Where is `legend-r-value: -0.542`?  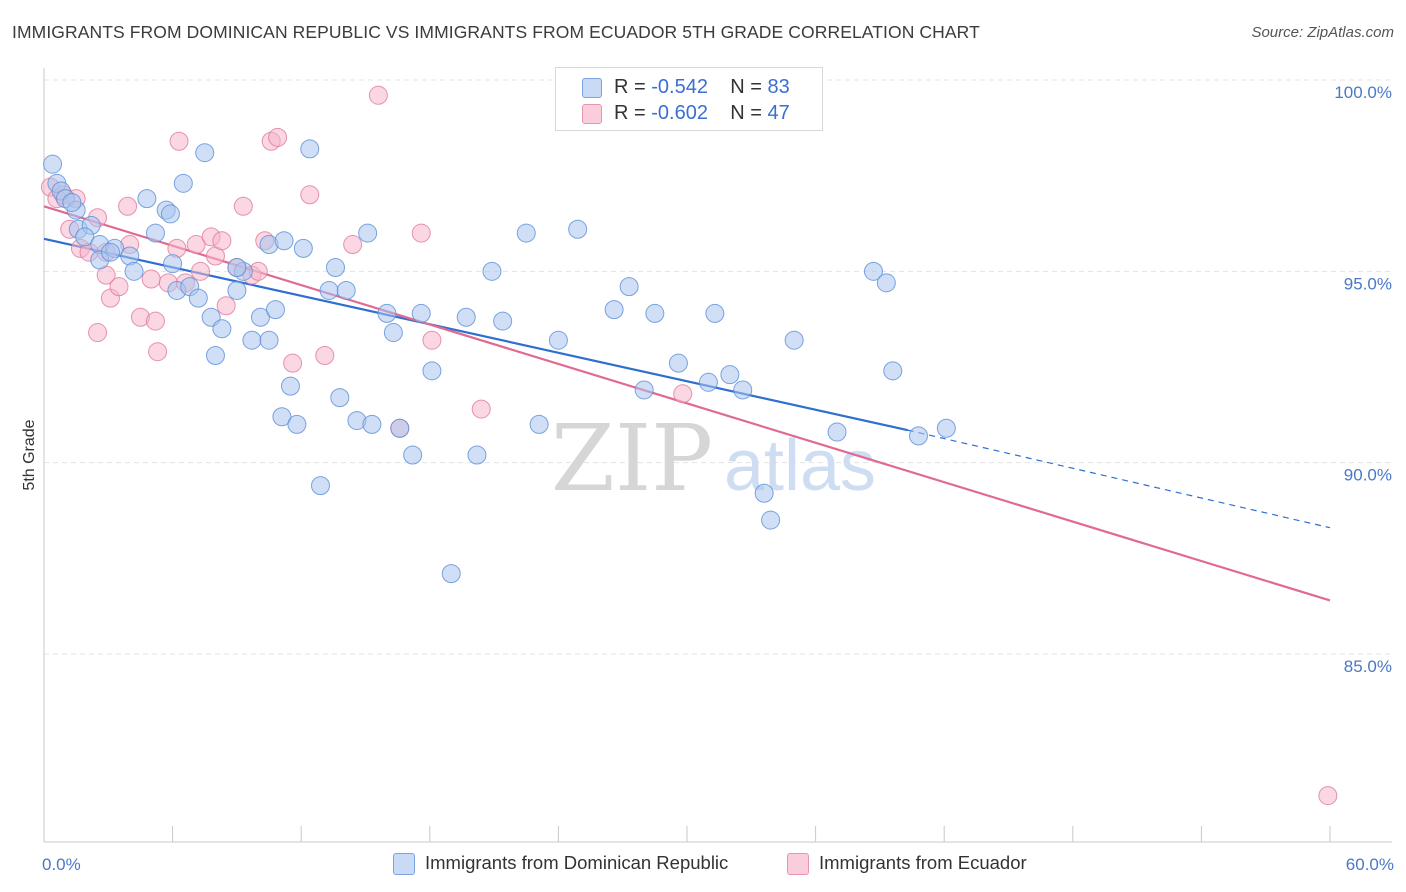 legend-r-value: -0.542 is located at coordinates (679, 87).